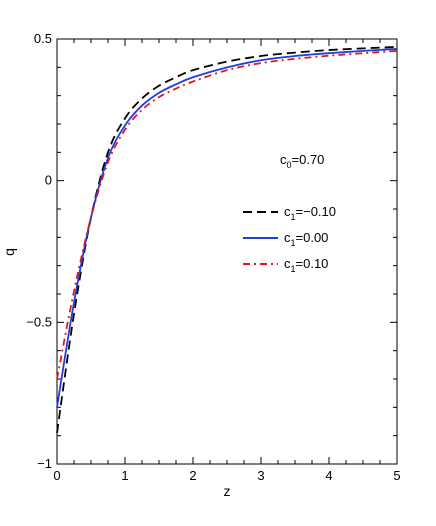 The image size is (436, 526). What do you see at coordinates (56, 475) in the screenshot?
I see `x-tick-label: 0` at bounding box center [56, 475].